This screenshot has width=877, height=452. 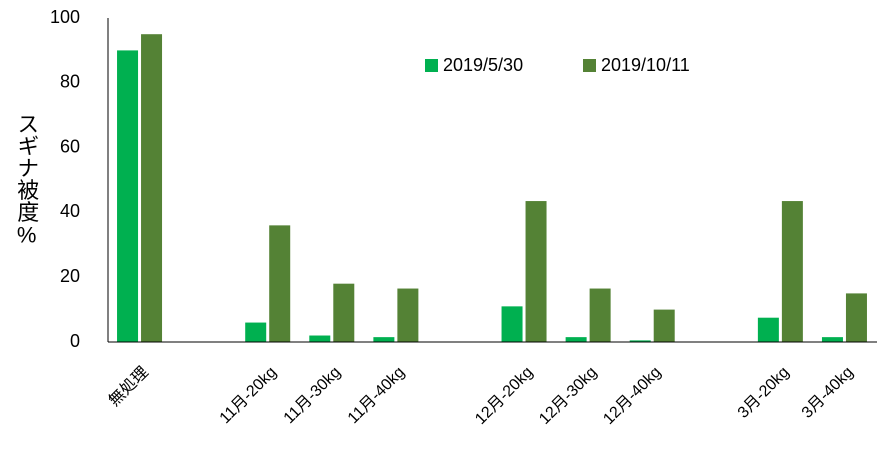 What do you see at coordinates (70, 211) in the screenshot?
I see `y-tick-label: 40` at bounding box center [70, 211].